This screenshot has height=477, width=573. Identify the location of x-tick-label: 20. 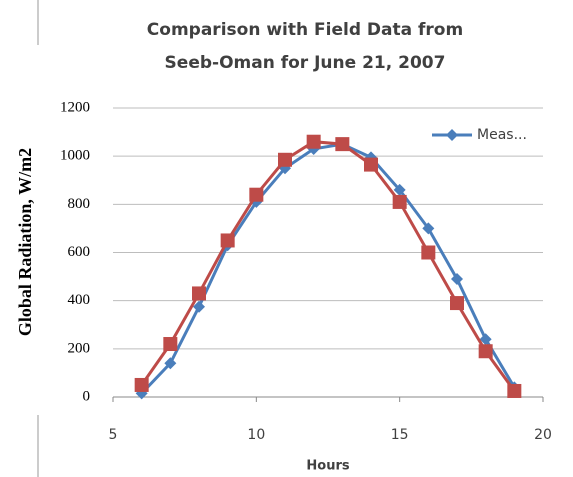
(543, 435).